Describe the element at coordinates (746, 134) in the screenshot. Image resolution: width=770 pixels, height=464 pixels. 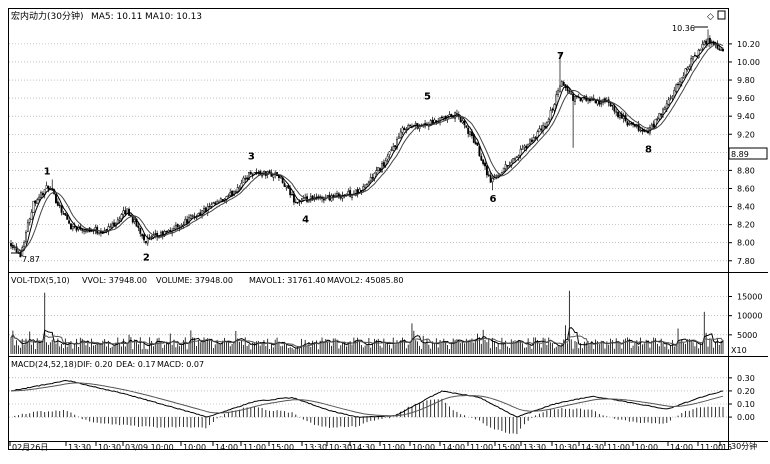
I see `price-tick-label: 9.20` at that location.